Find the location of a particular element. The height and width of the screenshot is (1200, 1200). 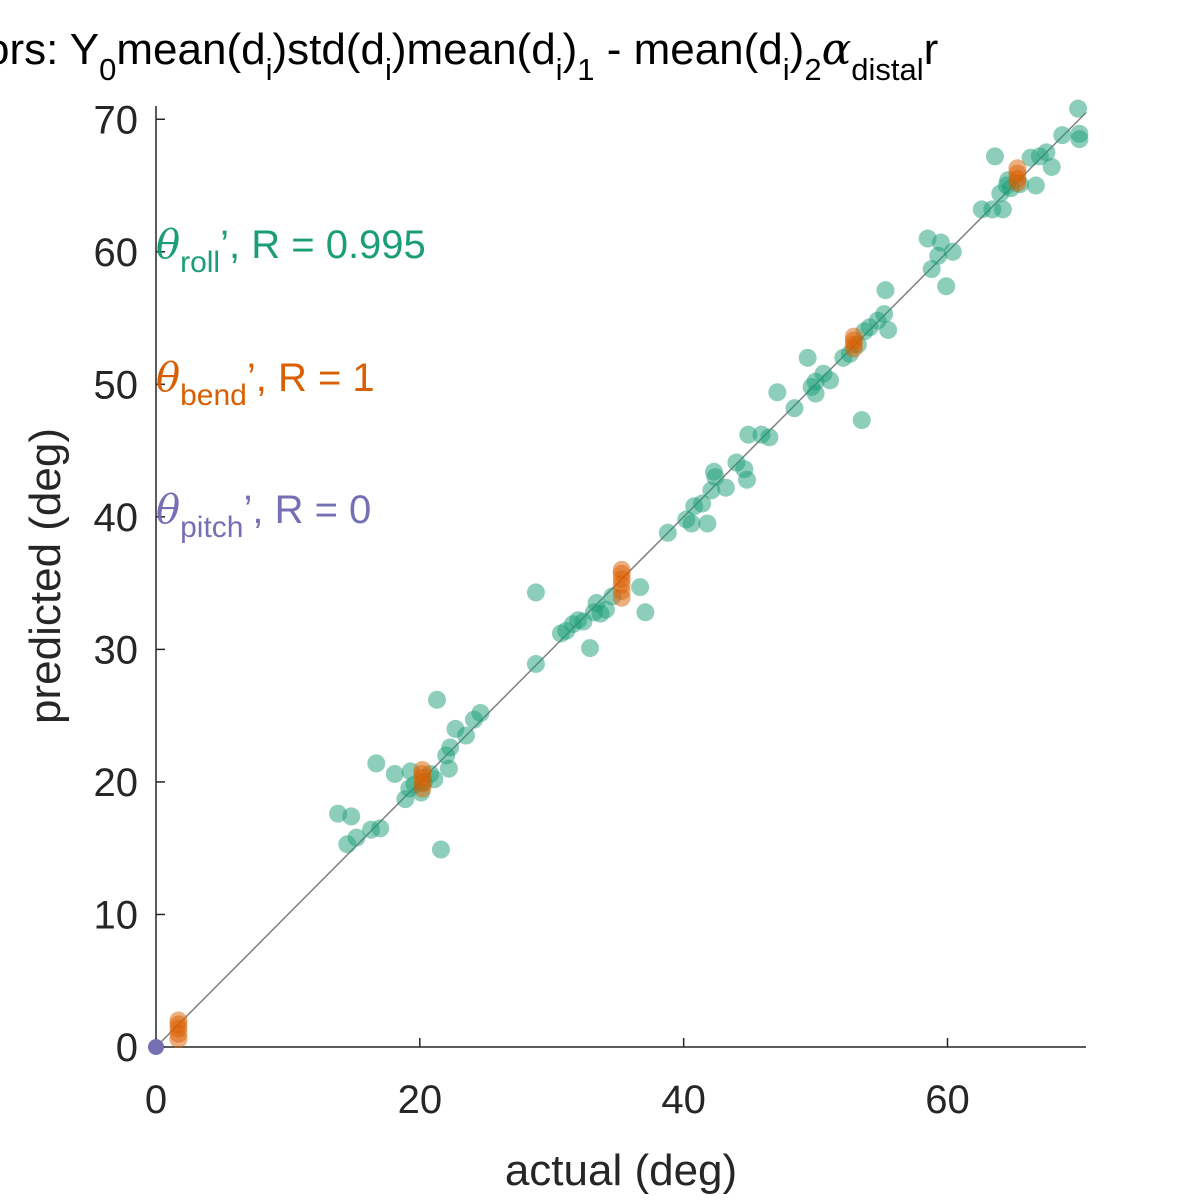

y-tick-label: 20 is located at coordinates (116, 783).